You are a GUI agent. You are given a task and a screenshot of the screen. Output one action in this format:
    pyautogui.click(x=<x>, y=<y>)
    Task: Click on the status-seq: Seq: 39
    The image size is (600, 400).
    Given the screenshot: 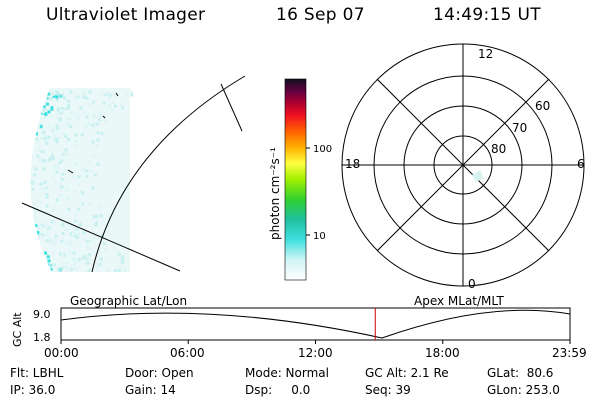 What is the action you would take?
    pyautogui.click(x=388, y=390)
    